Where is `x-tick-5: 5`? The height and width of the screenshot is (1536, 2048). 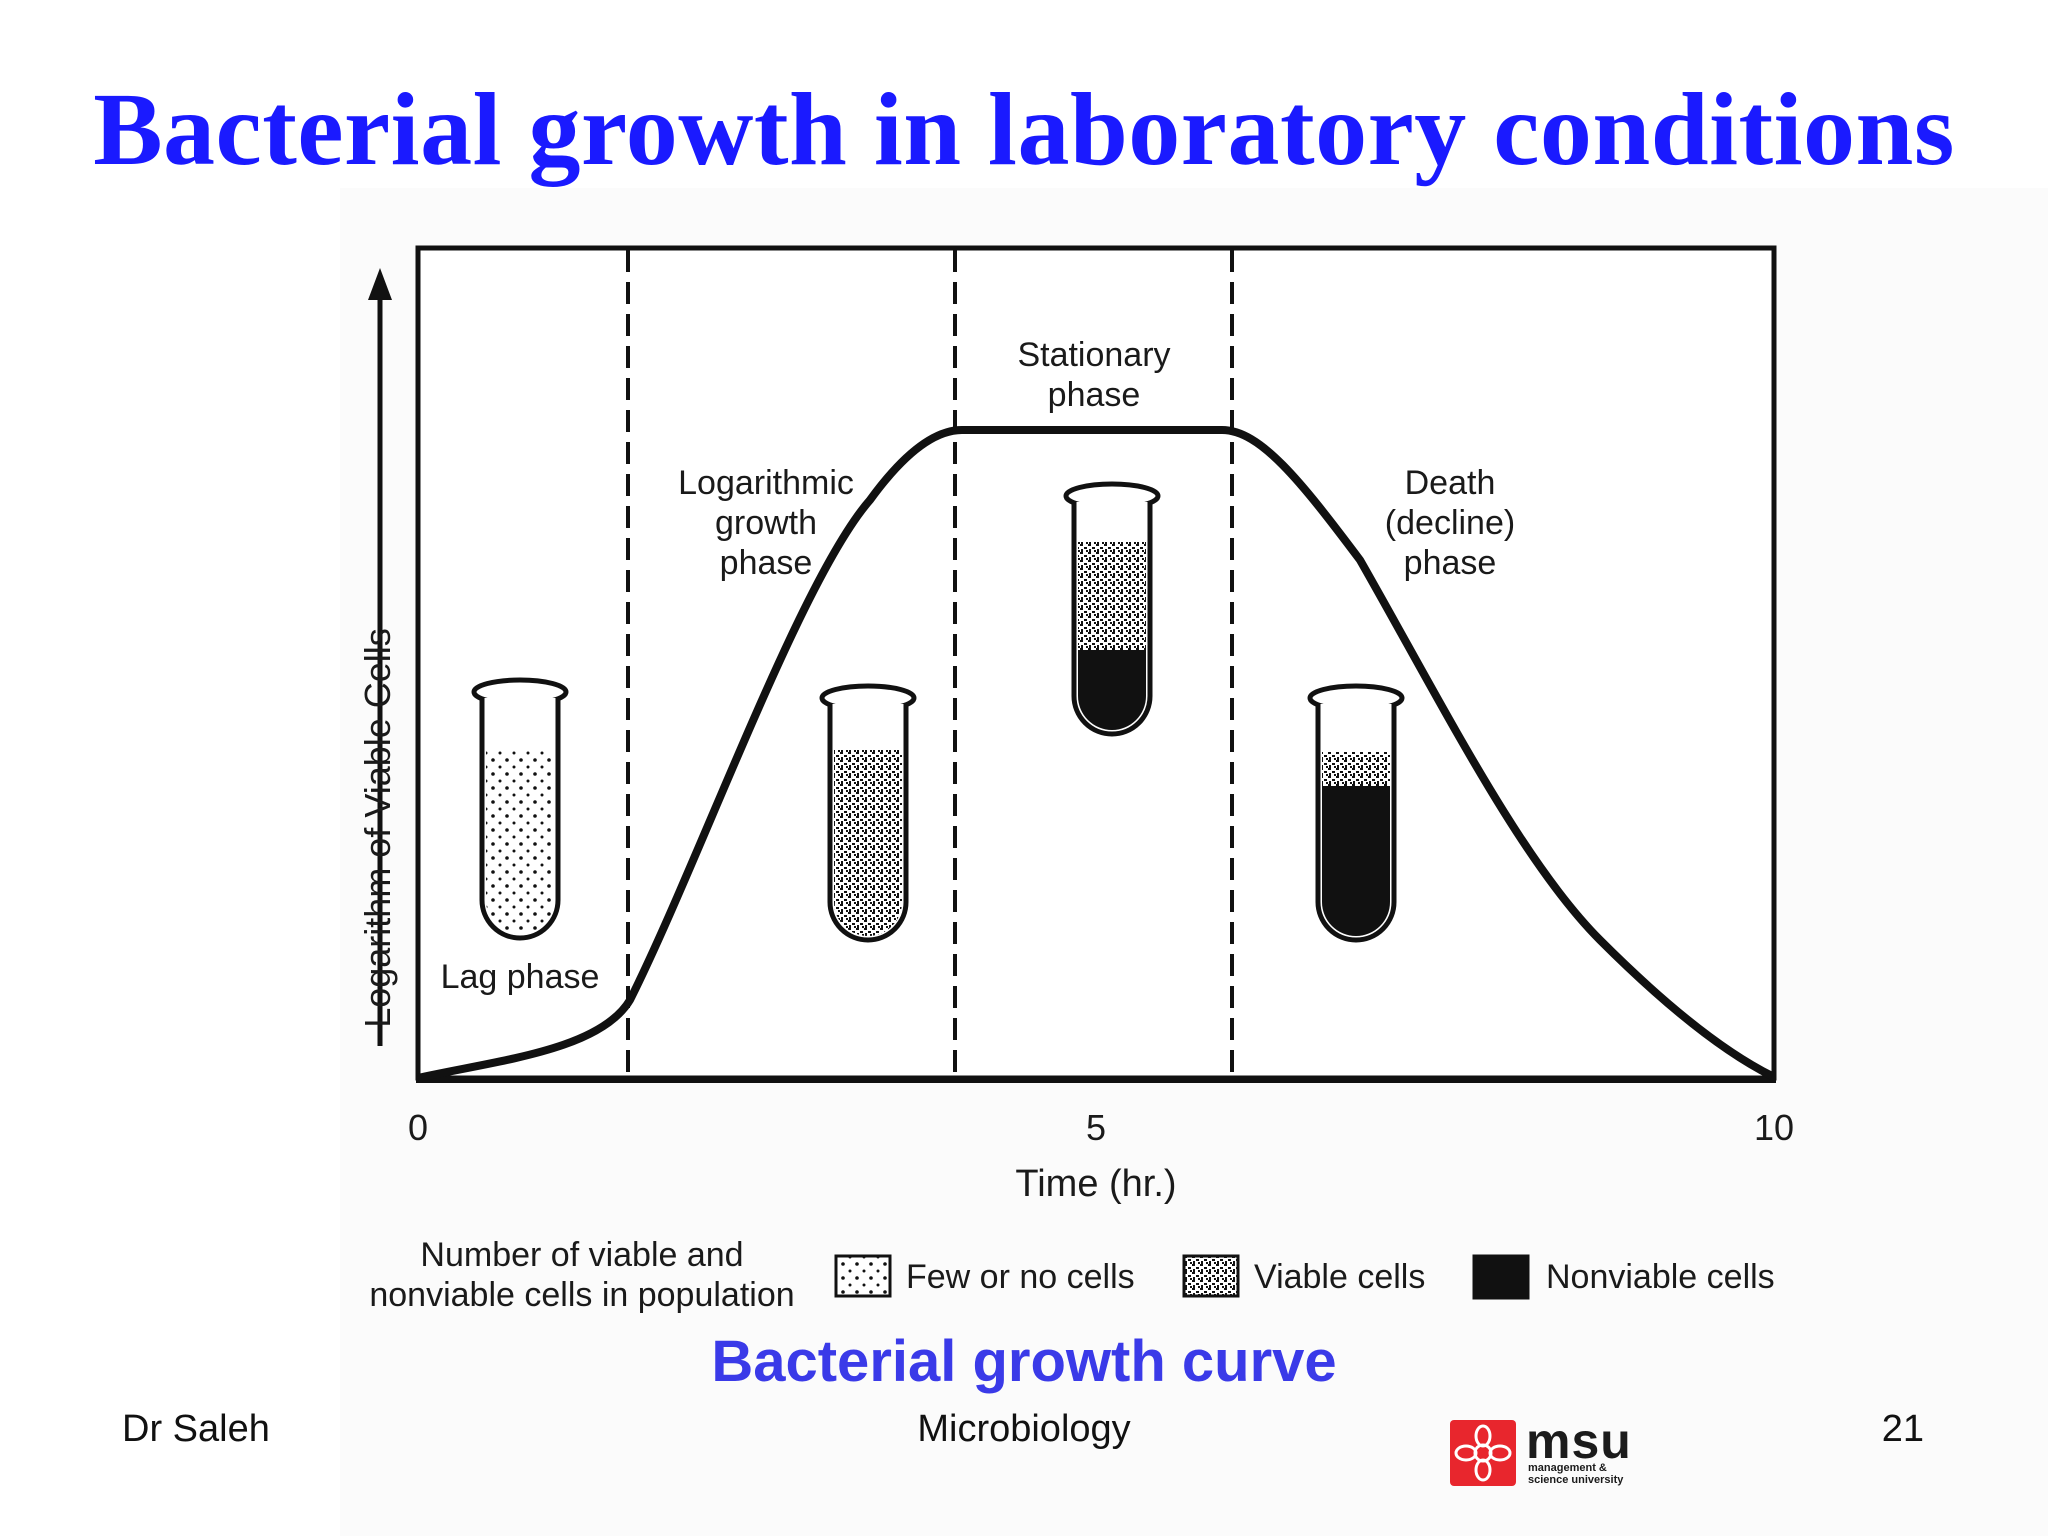
x-tick-5: 5 is located at coordinates (1096, 1127).